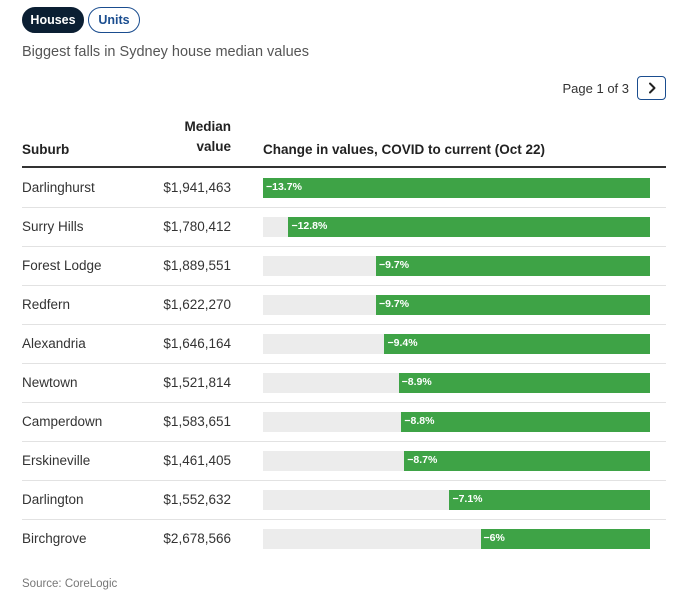  I want to click on next-page-button, so click(651, 88).